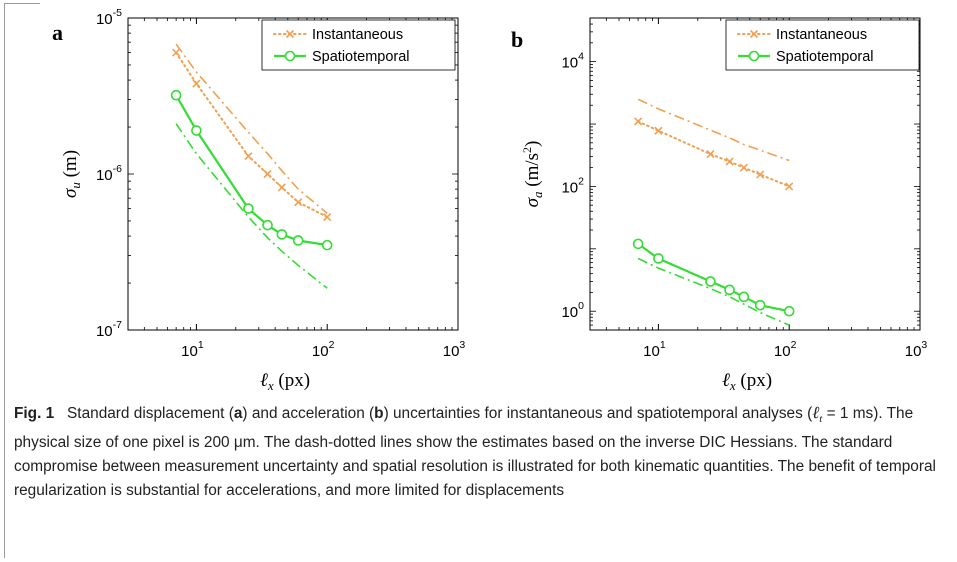 Image resolution: width=957 pixels, height=562 pixels. I want to click on panel-a-instantaneous-estimate-line, so click(251, 128).